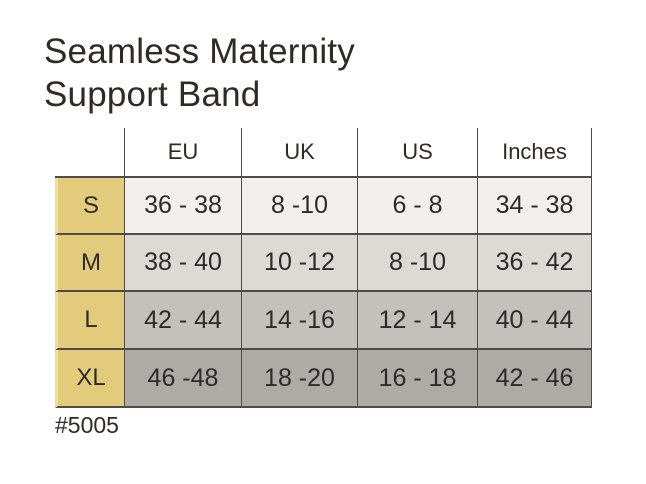 Image resolution: width=646 pixels, height=484 pixels. What do you see at coordinates (183, 379) in the screenshot?
I see `table-cell: 46 -48` at bounding box center [183, 379].